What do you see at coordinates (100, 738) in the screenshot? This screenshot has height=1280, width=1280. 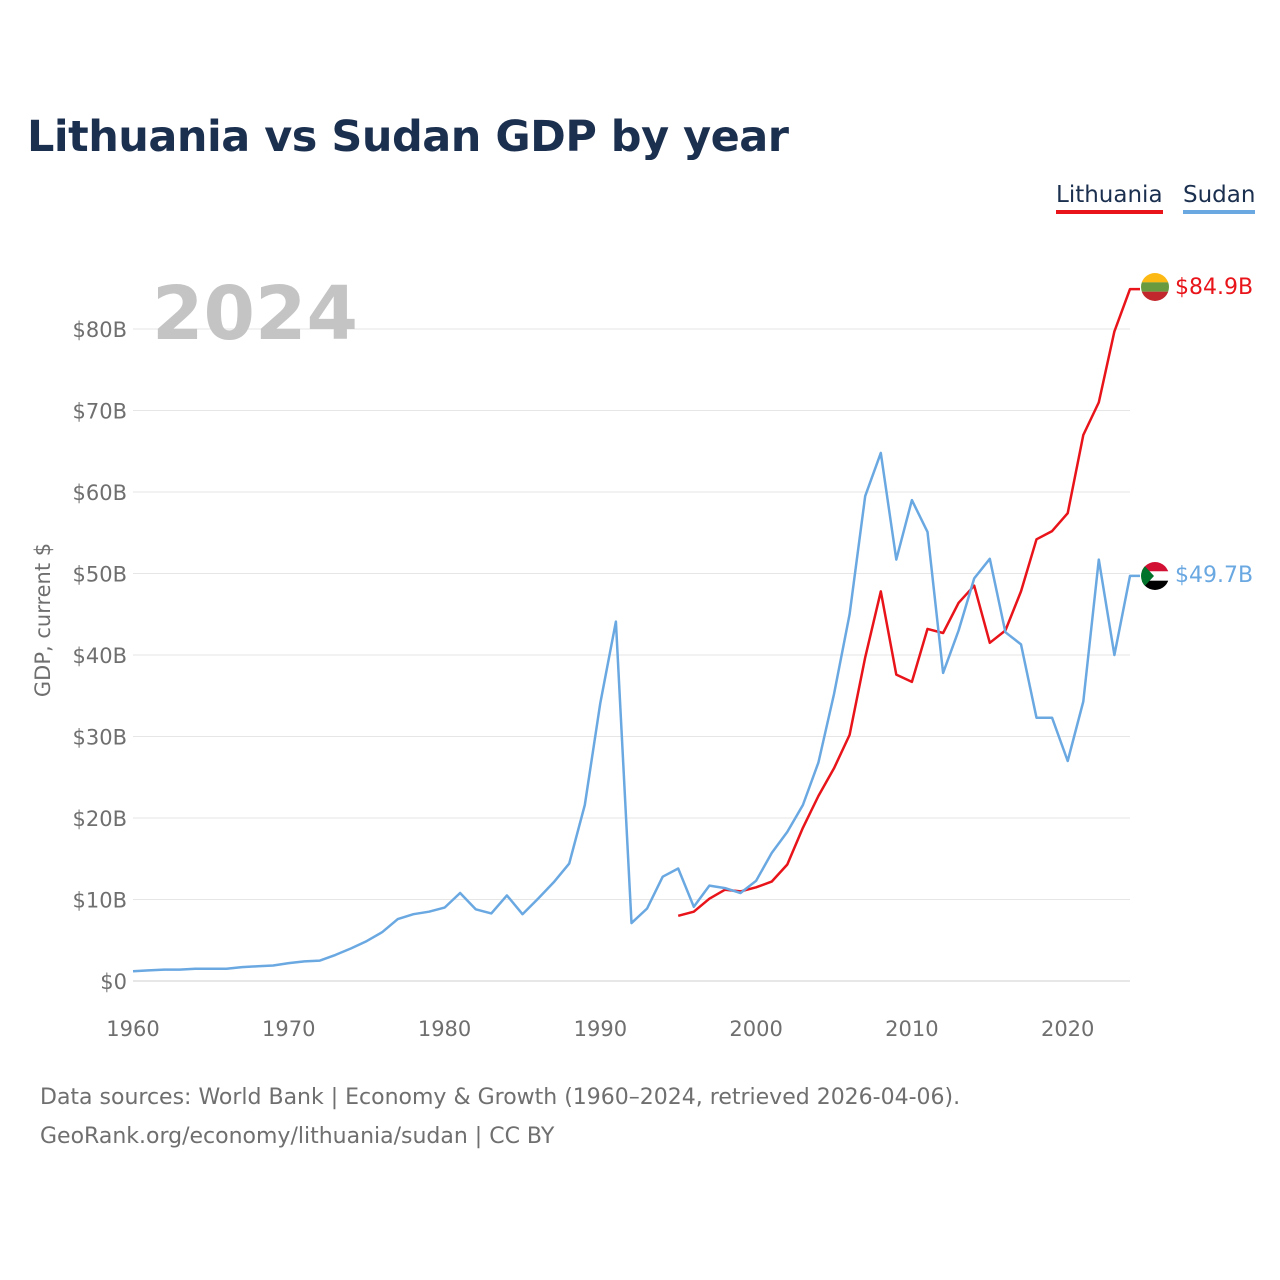 I see `y-tick-label: $30B` at bounding box center [100, 738].